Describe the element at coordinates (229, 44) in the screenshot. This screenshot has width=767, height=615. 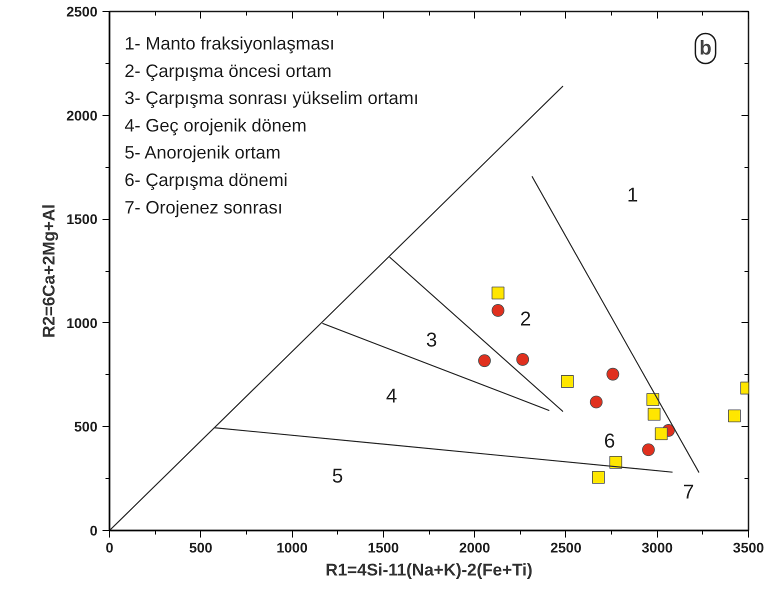
I see `annotation: 1- Manto fraksiyonlaşması` at that location.